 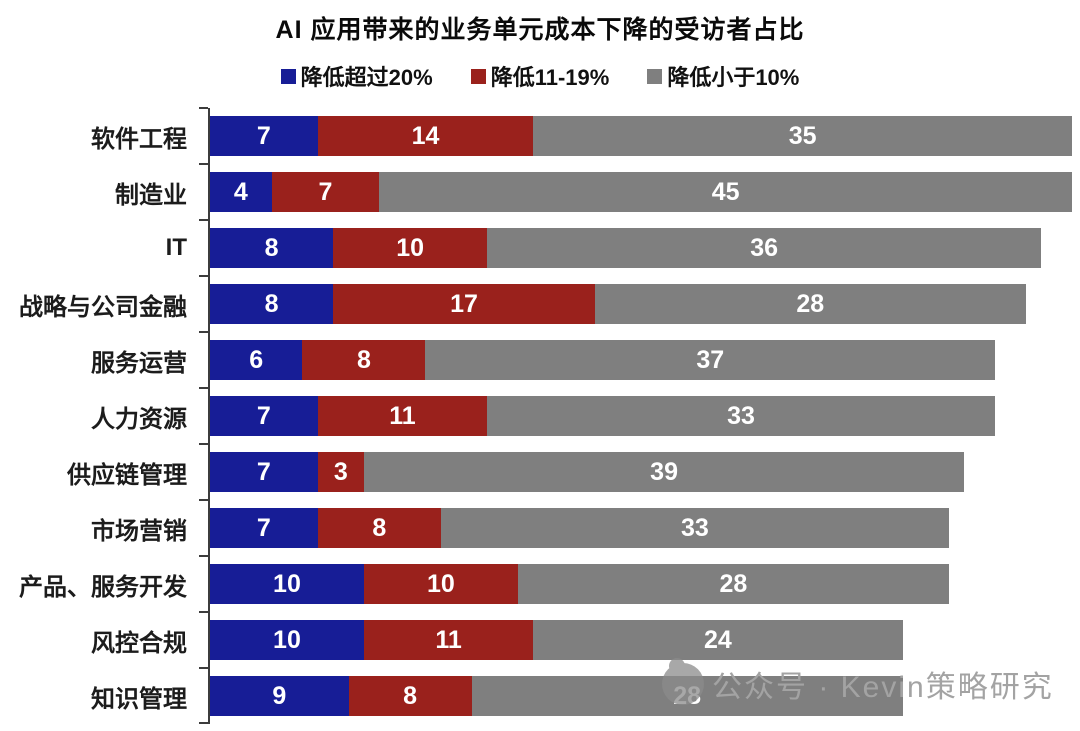 I want to click on legend-item-over-20: 降低超过20%, so click(x=356, y=76).